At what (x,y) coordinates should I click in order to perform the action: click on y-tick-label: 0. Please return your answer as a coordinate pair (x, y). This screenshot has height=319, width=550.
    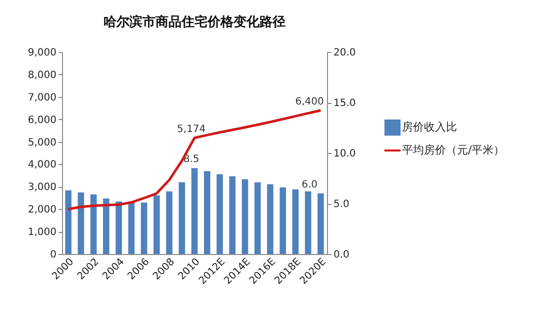
    Looking at the image, I should click on (53, 255).